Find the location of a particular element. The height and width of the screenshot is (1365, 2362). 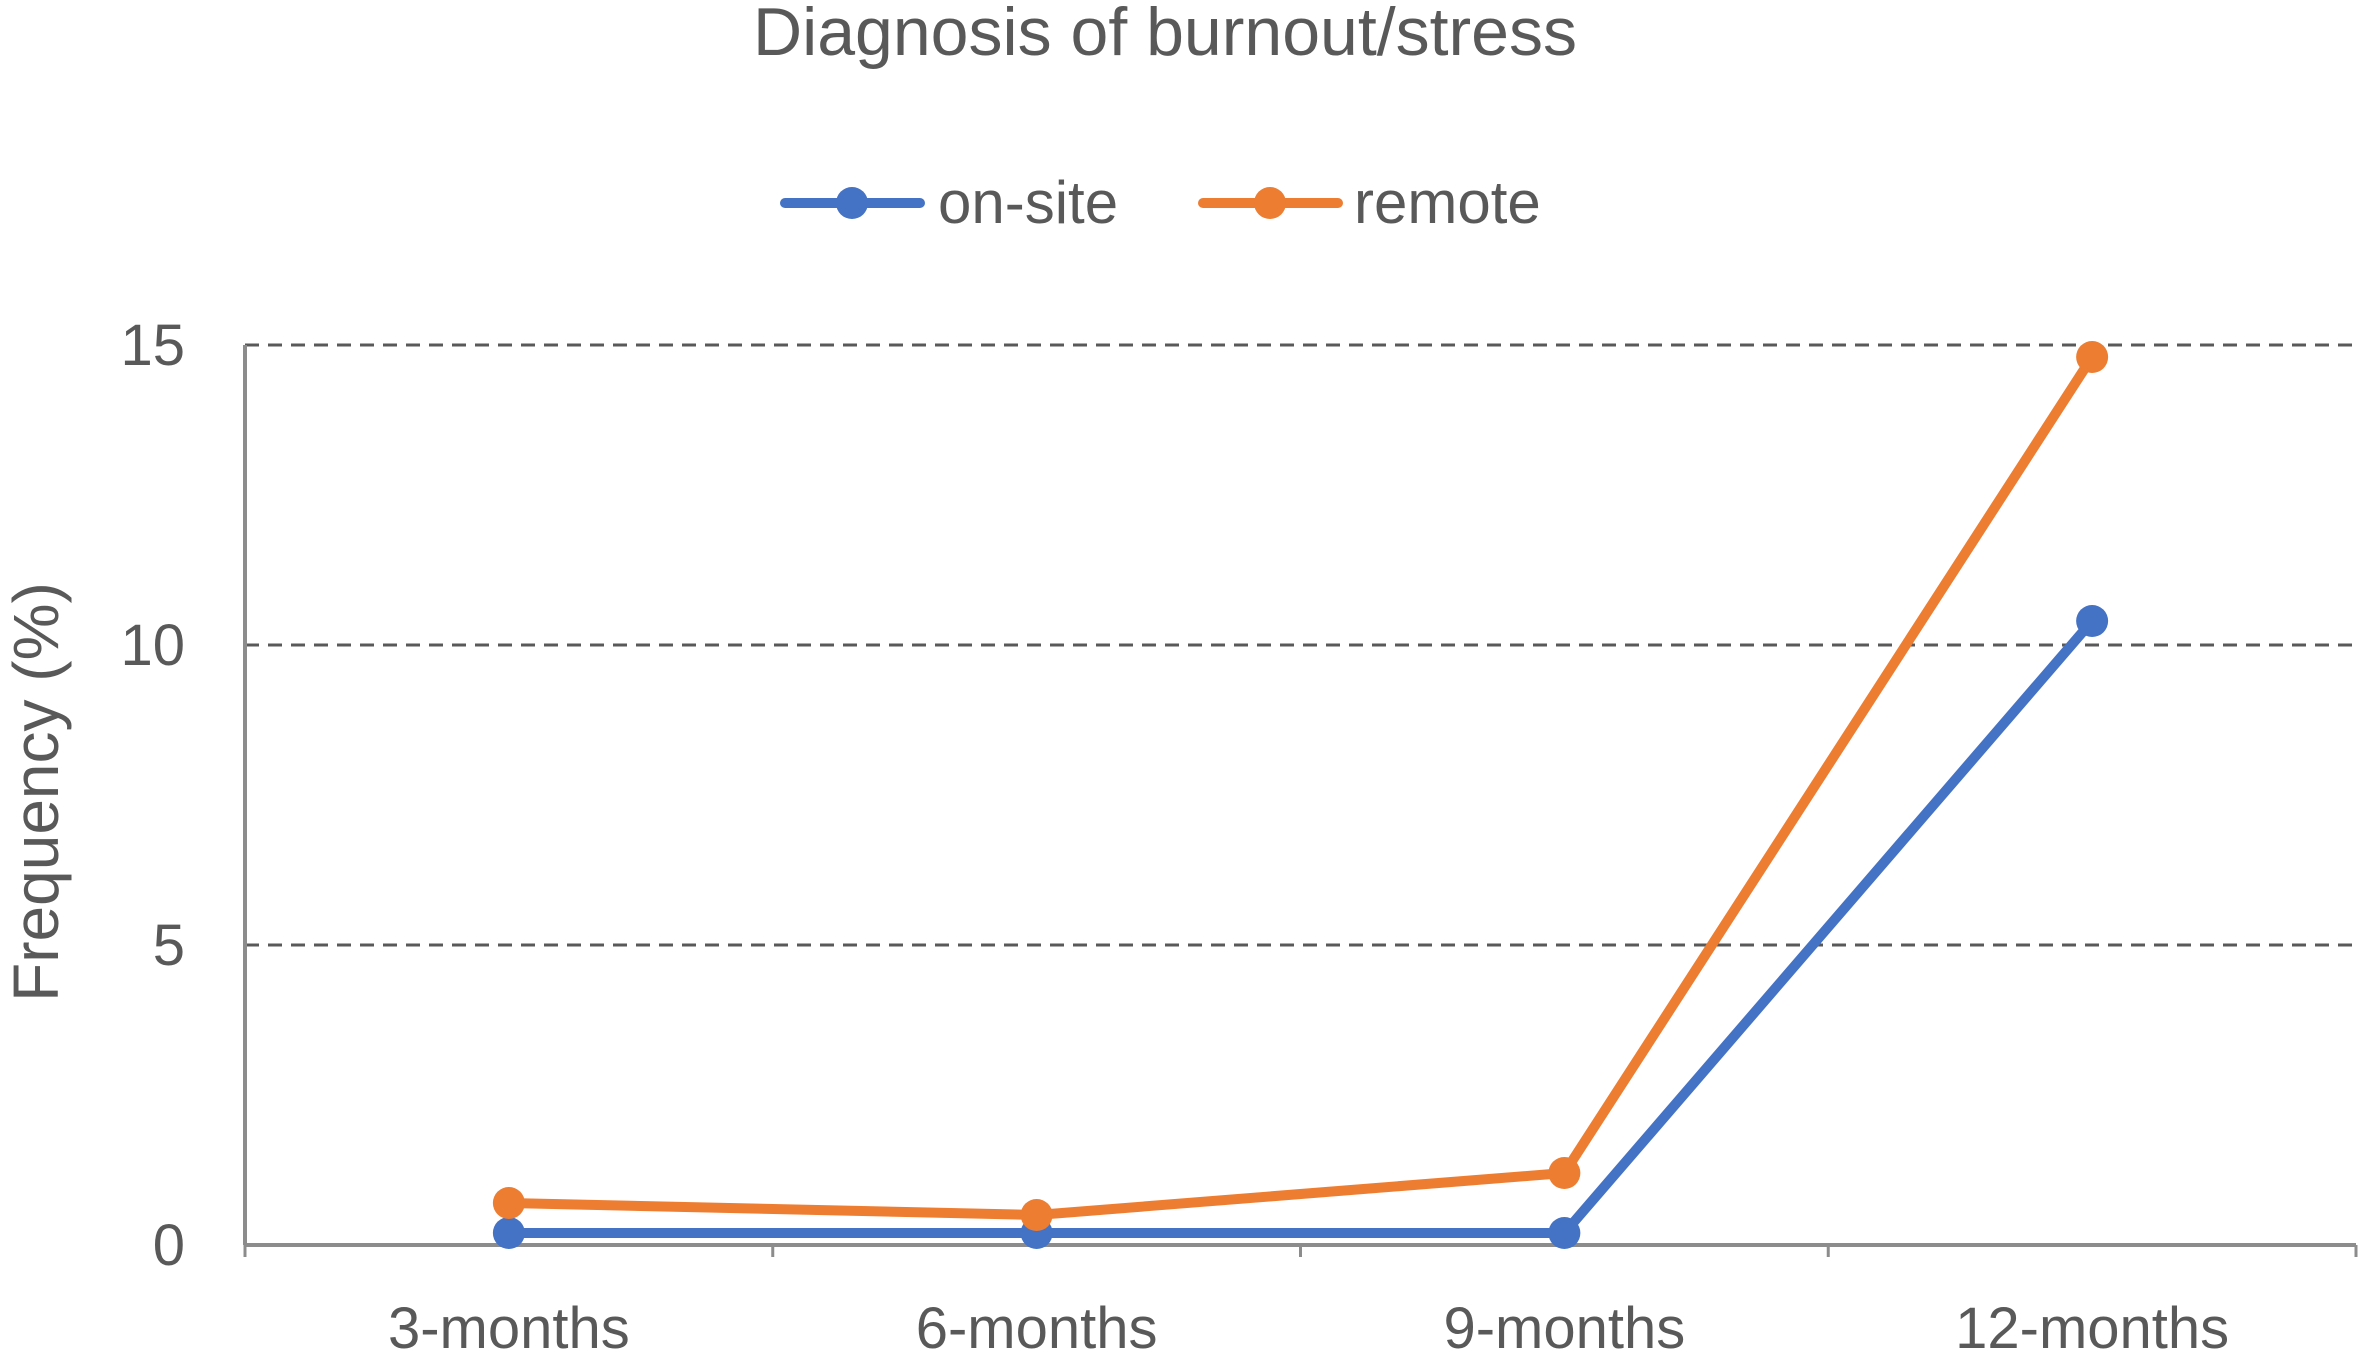

y-tick-label: 5 is located at coordinates (169, 945).